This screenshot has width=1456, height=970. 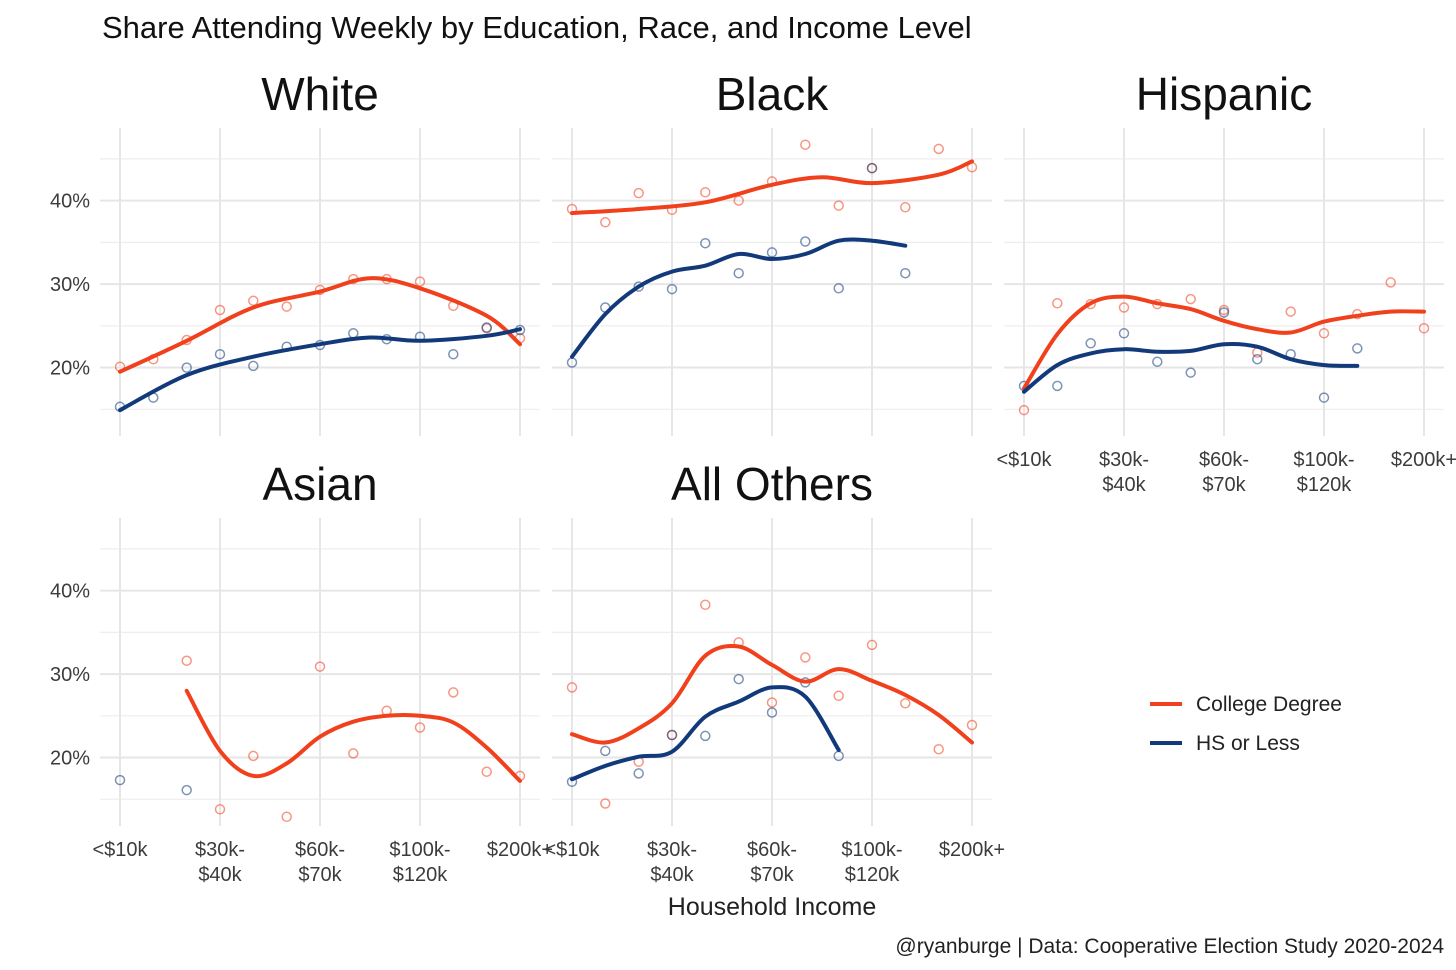 I want to click on legend: College Degree HS or Less, so click(x=1246, y=724).